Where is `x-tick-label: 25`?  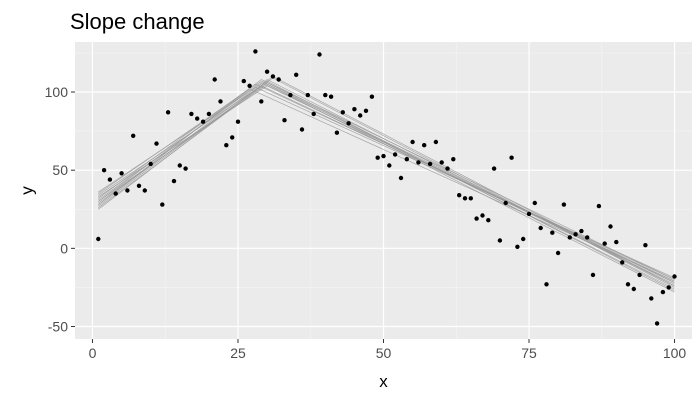
x-tick-label: 25 is located at coordinates (238, 353).